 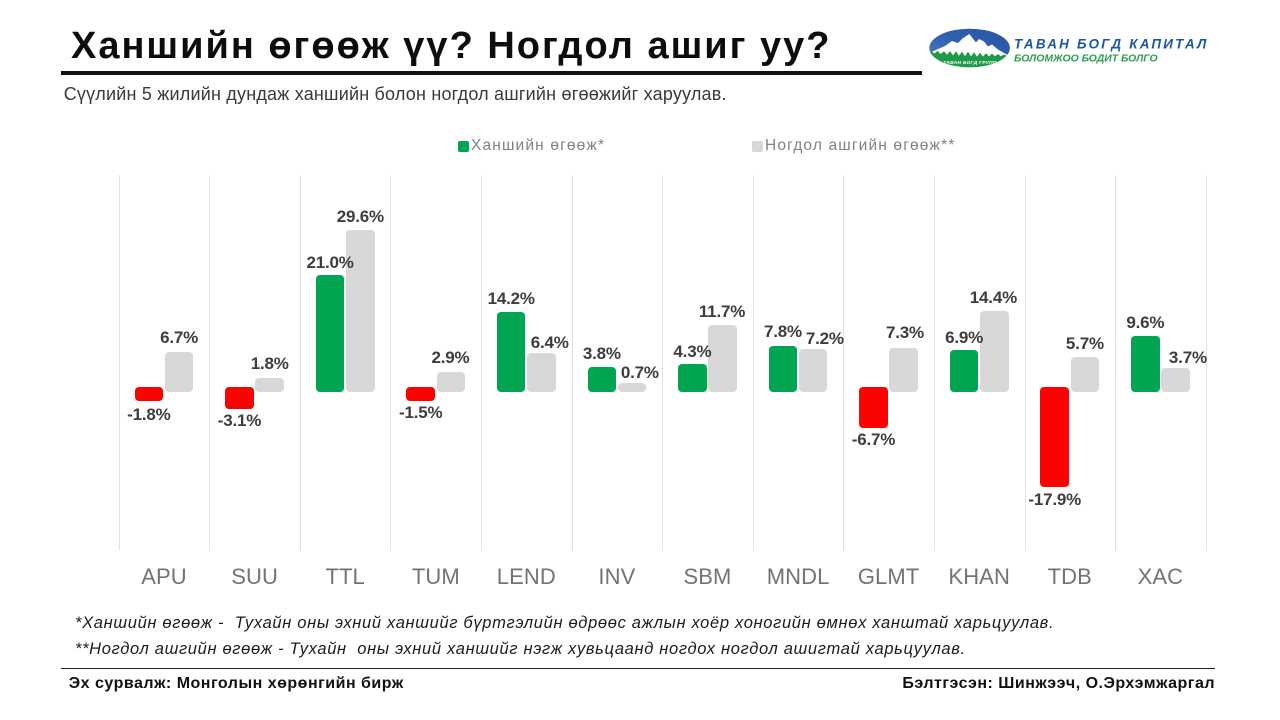 I want to click on svg-text: ТАВАН БОГД ГРУПП, so click(x=970, y=63).